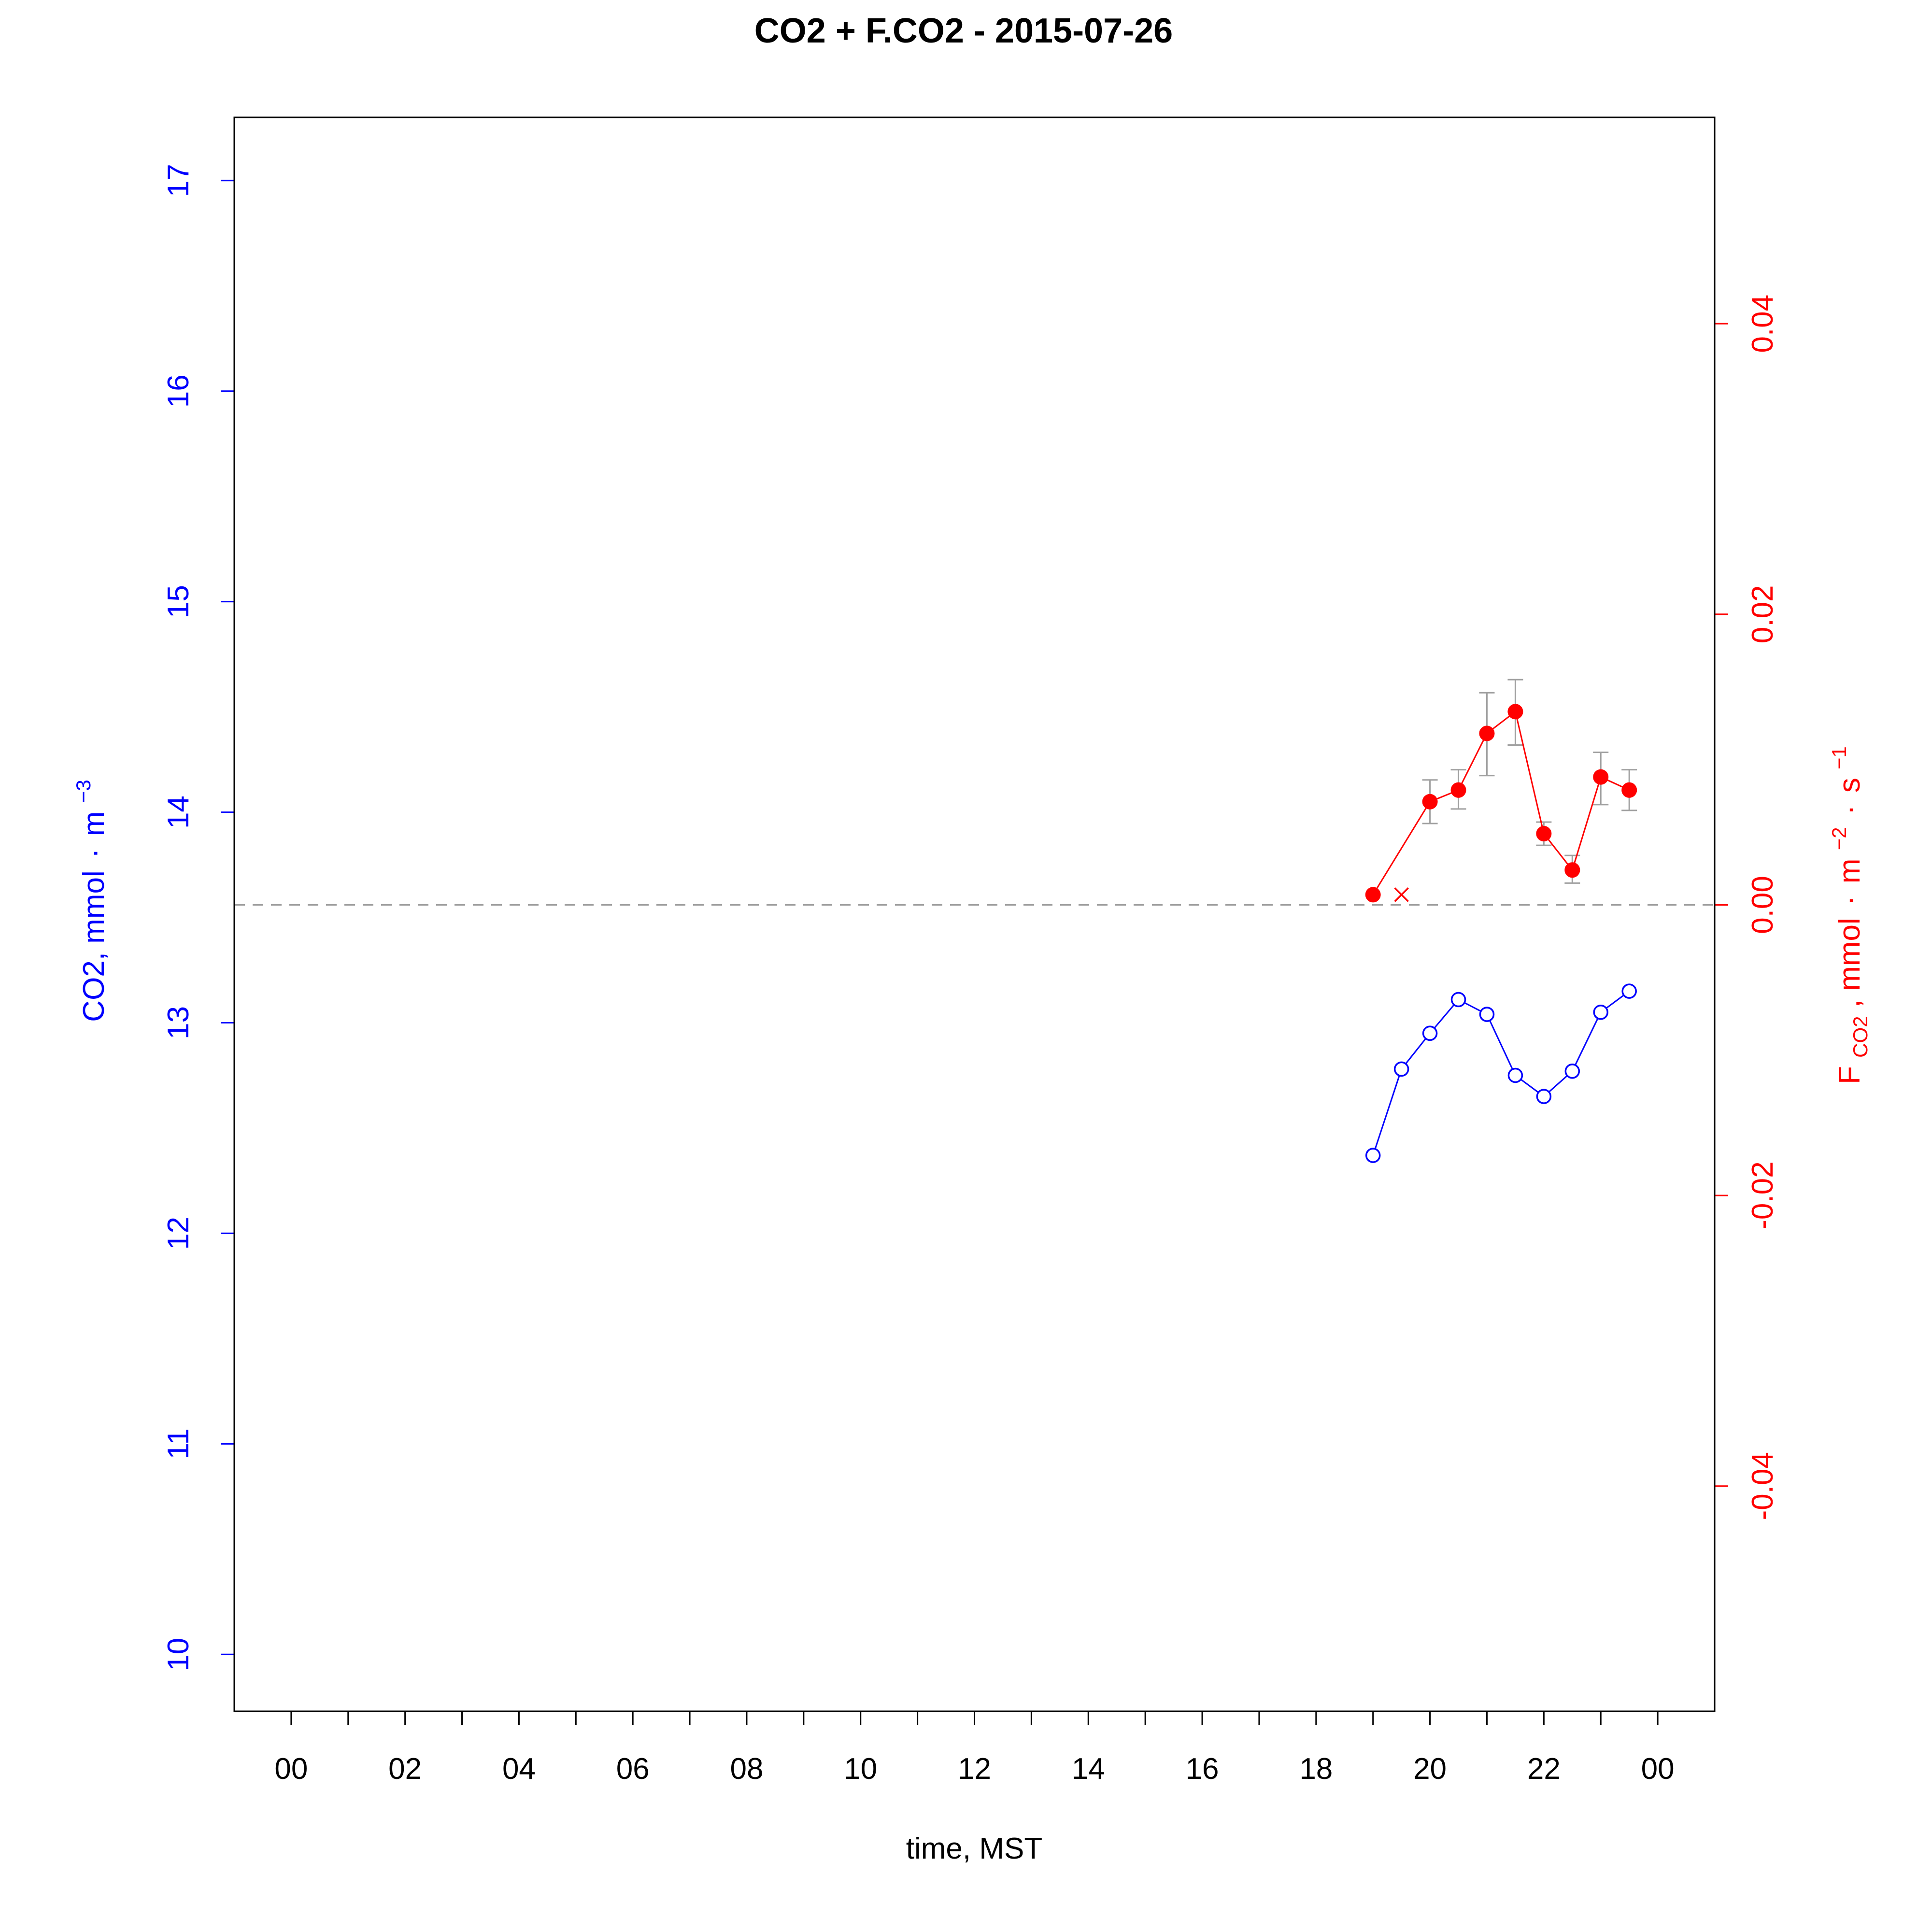  What do you see at coordinates (178, 1443) in the screenshot?
I see `y-left-tick-label: 11` at bounding box center [178, 1443].